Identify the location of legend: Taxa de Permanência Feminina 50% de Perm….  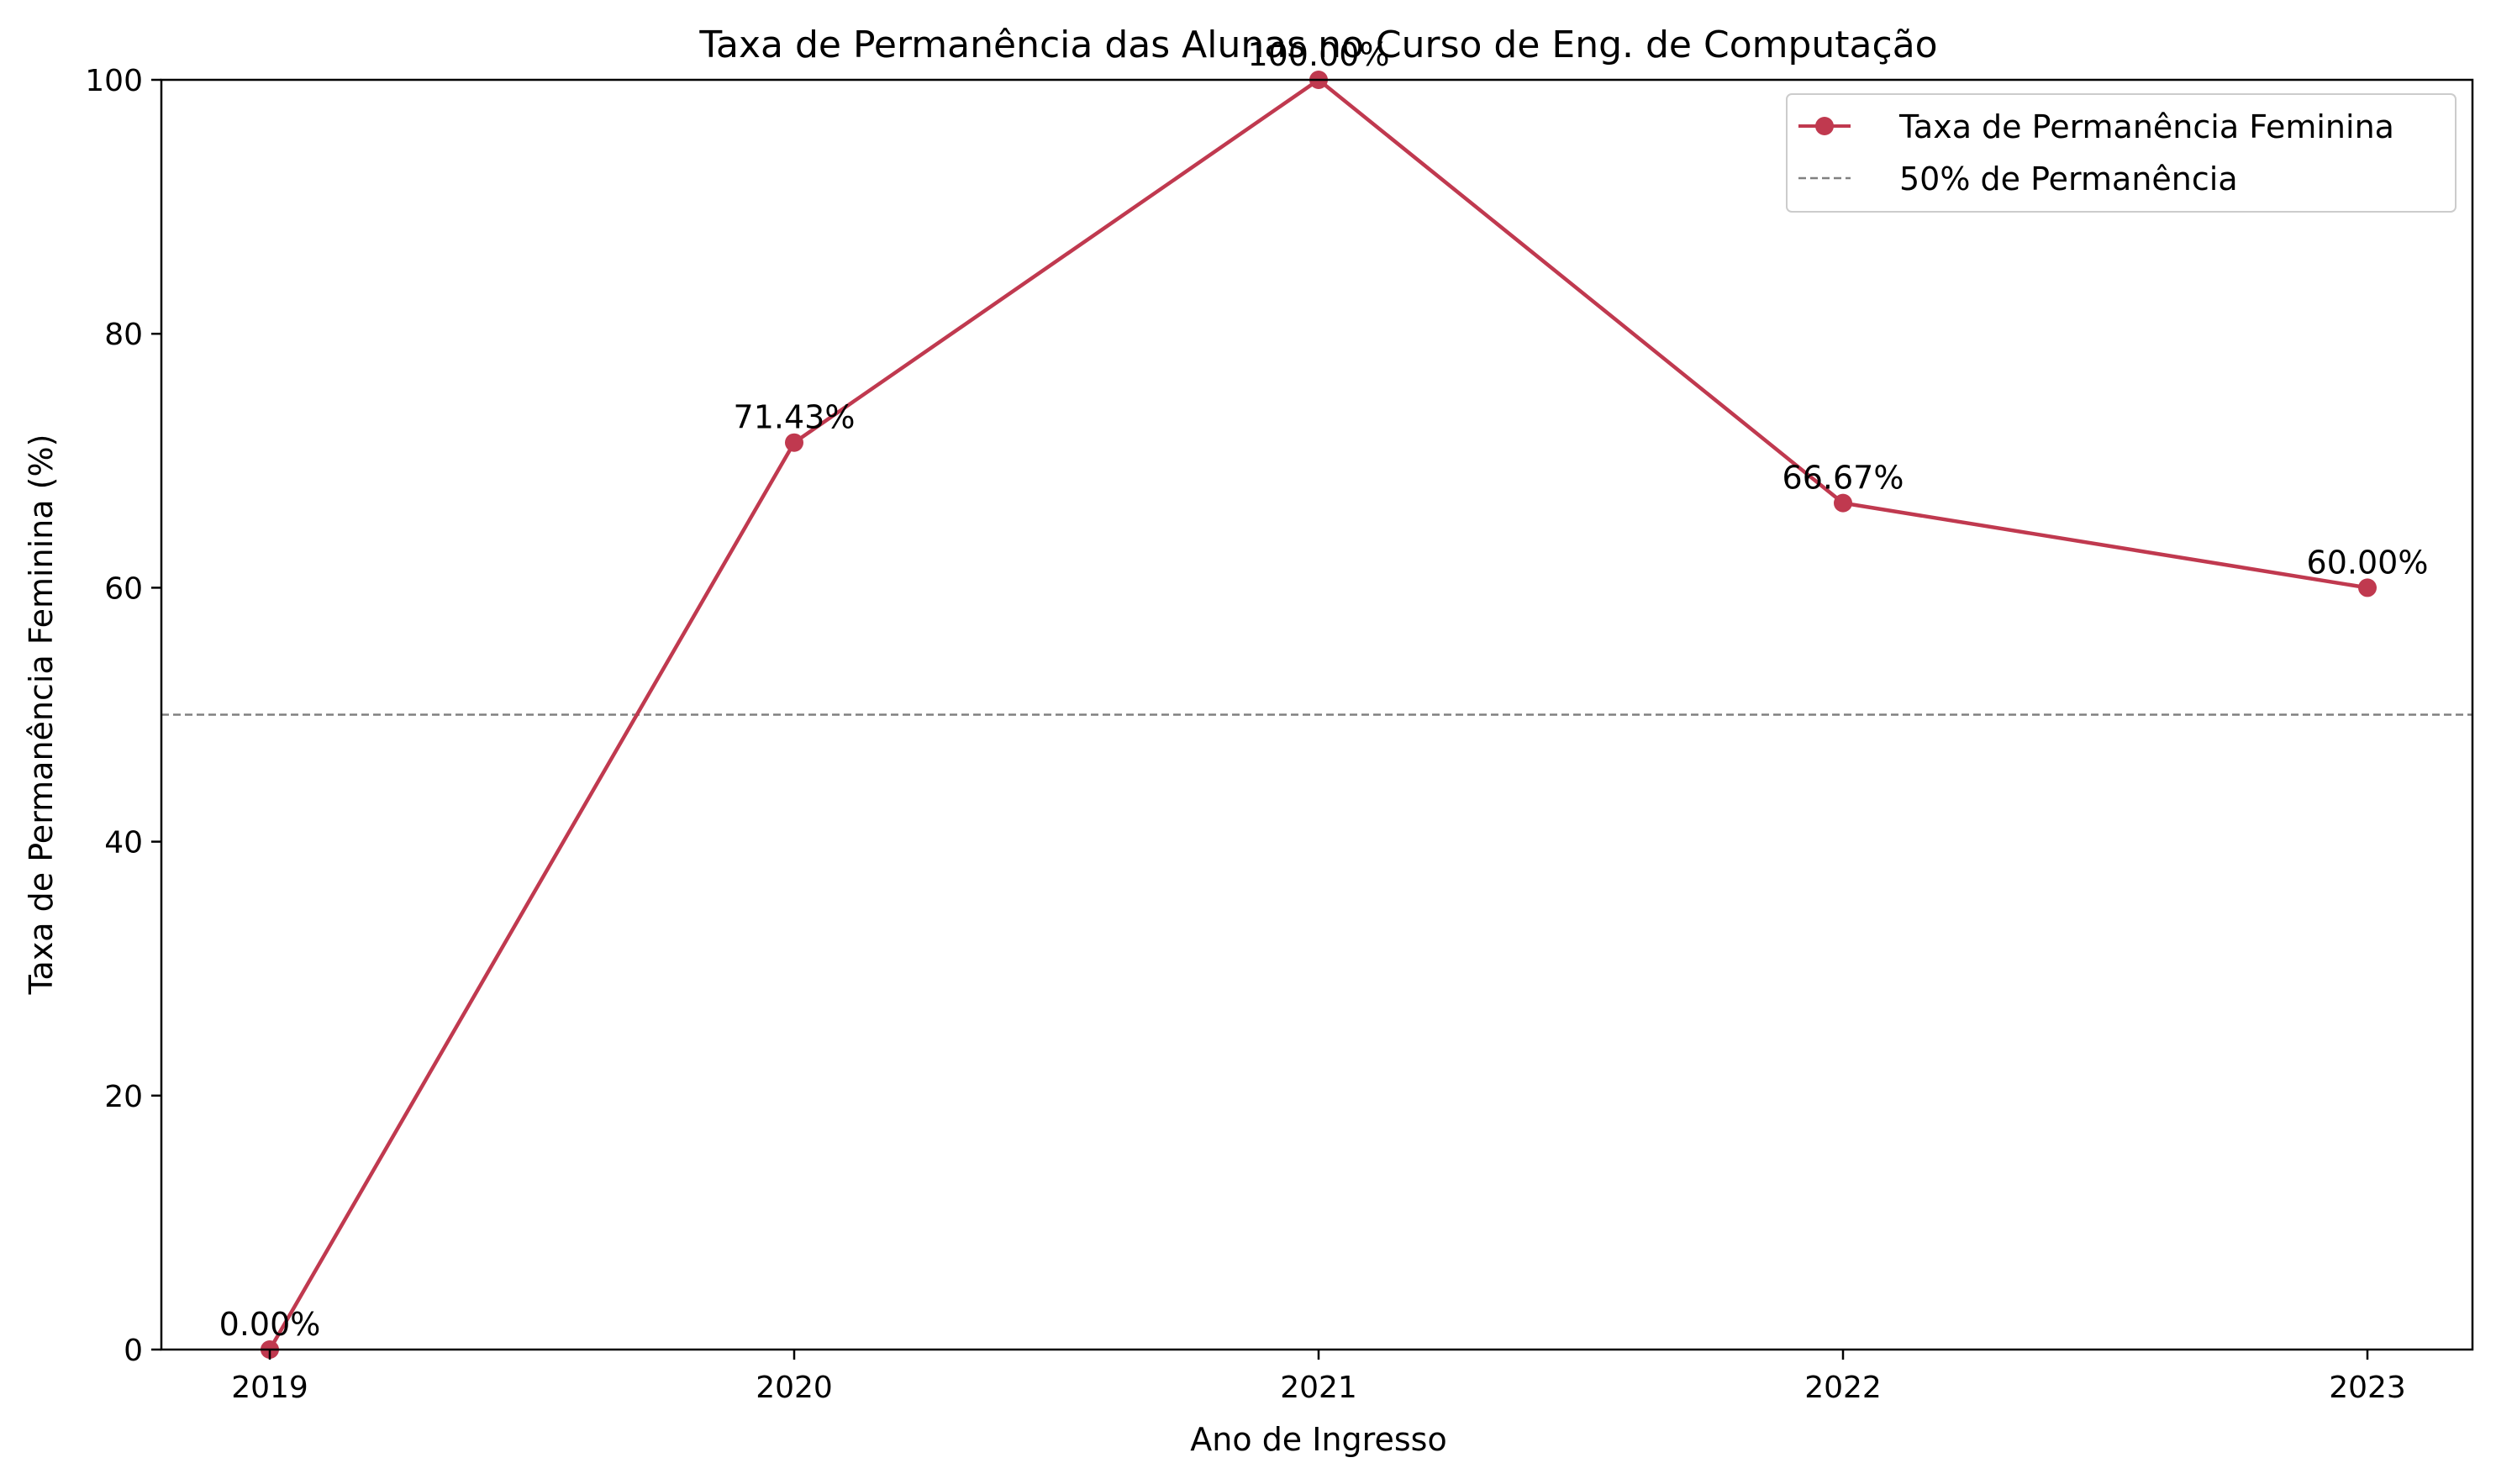
(2121, 153).